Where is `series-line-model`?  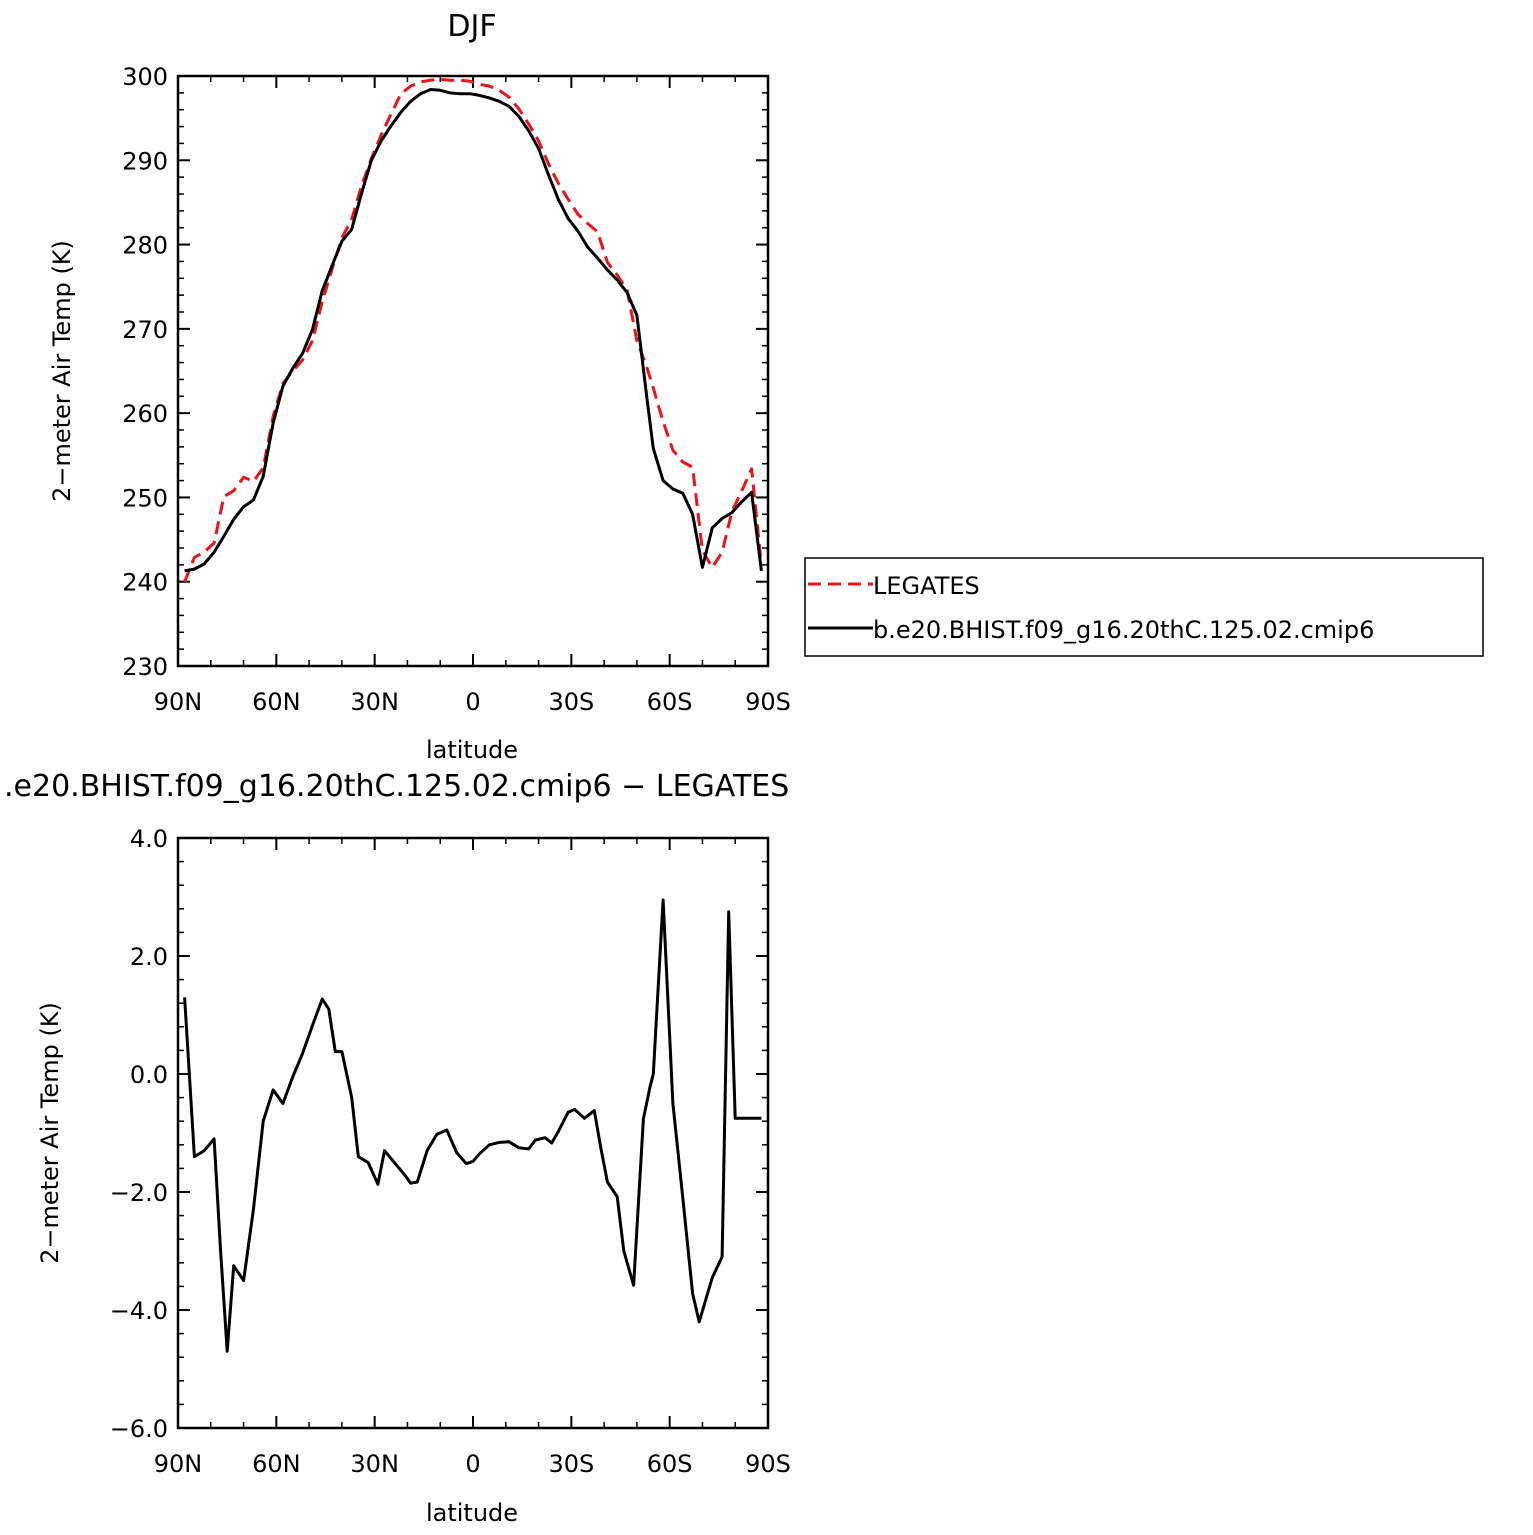
series-line-model is located at coordinates (473, 330).